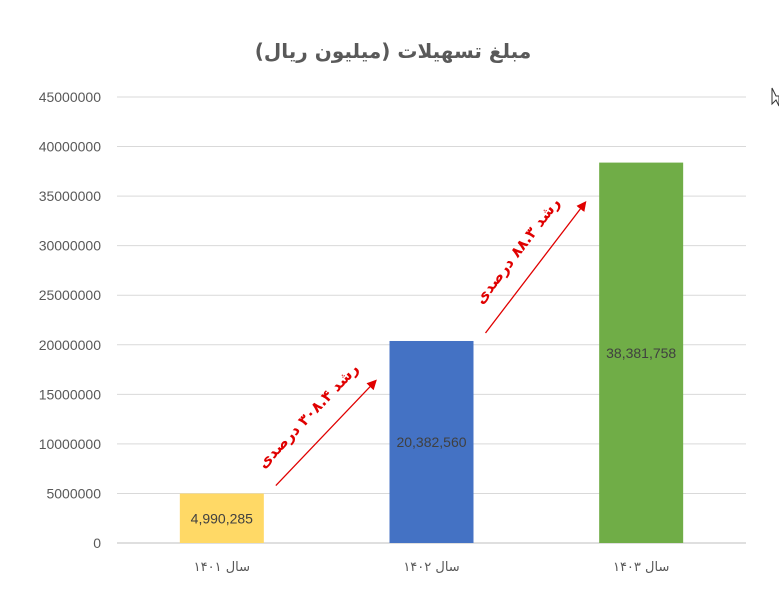  Describe the element at coordinates (70, 295) in the screenshot. I see `y-tick-label: 25000000` at that location.